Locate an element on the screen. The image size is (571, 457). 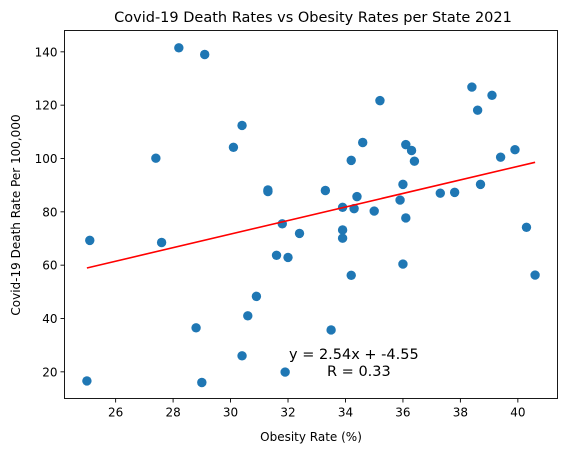
y-axis-label: Covid-19 Death Rate Per 100,000 is located at coordinates (16, 214).